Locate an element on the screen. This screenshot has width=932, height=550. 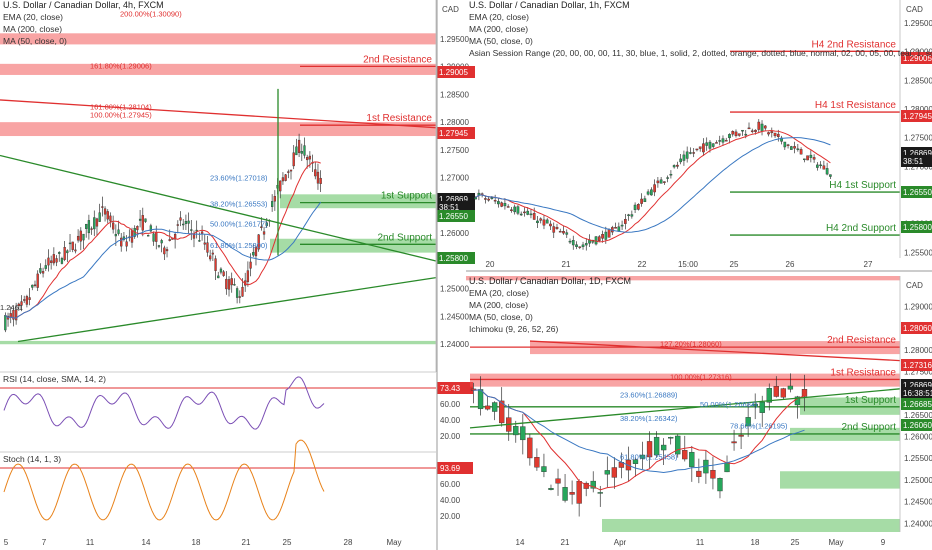
indicator-label-2: MA (50, close, 0) is located at coordinates (501, 41).